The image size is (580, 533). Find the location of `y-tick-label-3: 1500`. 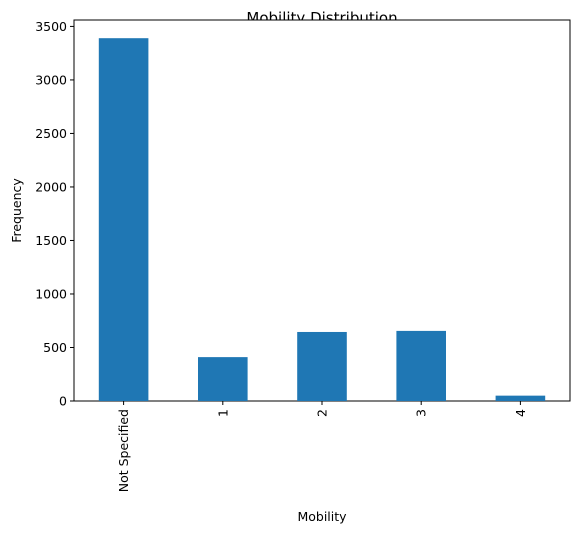

y-tick-label-3: 1500 is located at coordinates (51, 240).